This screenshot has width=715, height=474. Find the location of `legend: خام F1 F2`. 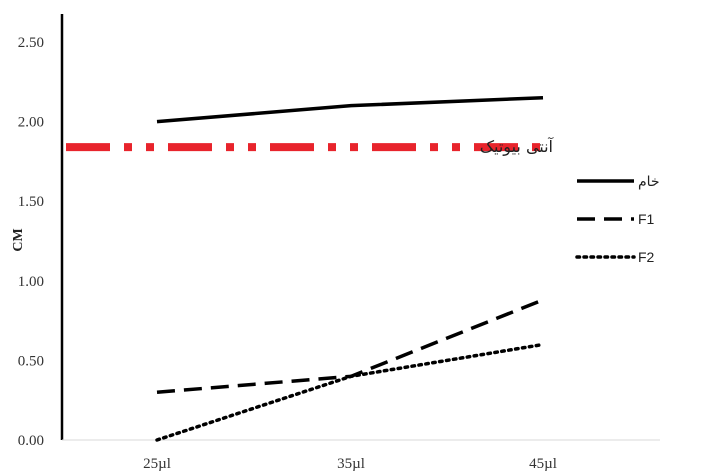

legend: خام F1 F2 is located at coordinates (617, 219).